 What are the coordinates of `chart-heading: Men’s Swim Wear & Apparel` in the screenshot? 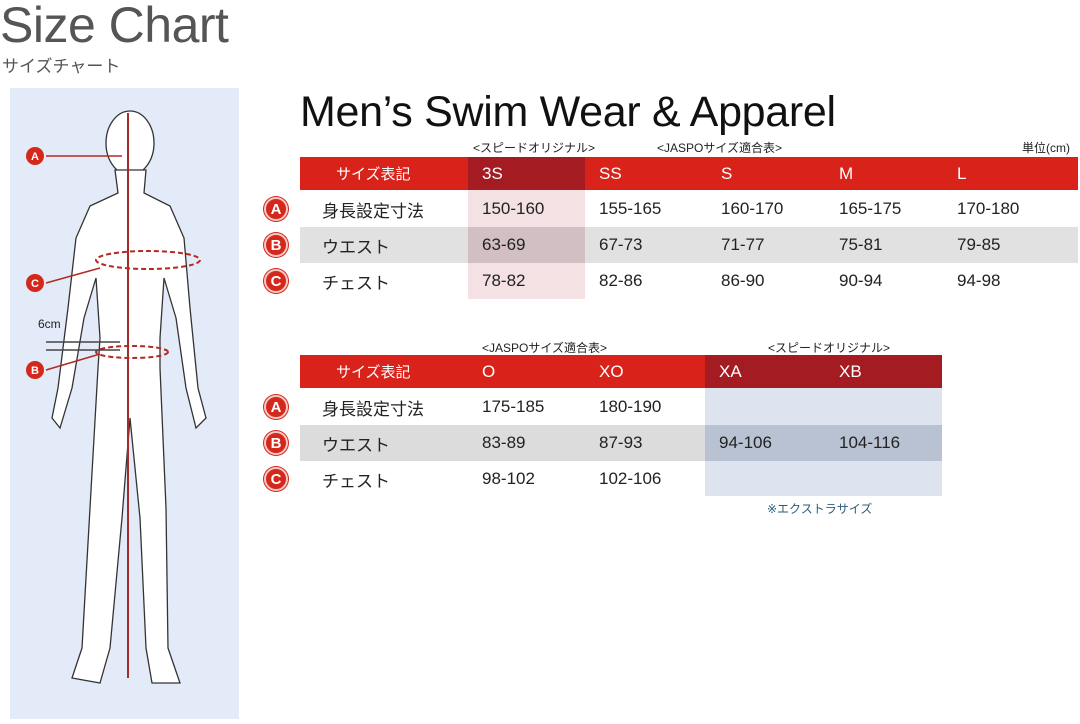 It's located at (568, 112).